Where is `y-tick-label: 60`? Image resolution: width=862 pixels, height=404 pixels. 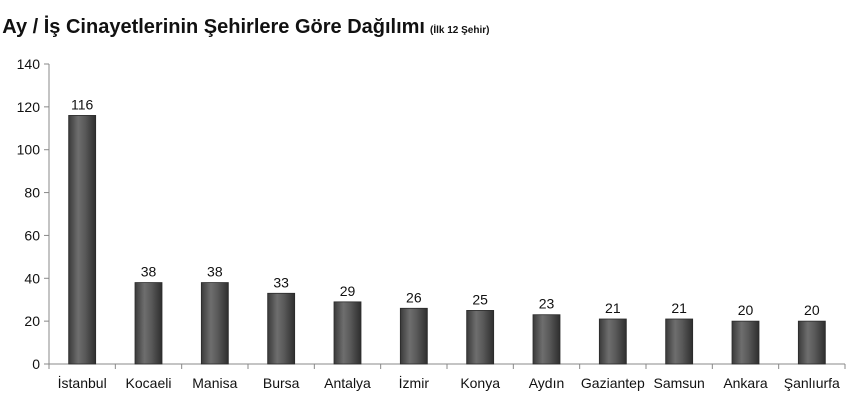
y-tick-label: 60 is located at coordinates (32, 235).